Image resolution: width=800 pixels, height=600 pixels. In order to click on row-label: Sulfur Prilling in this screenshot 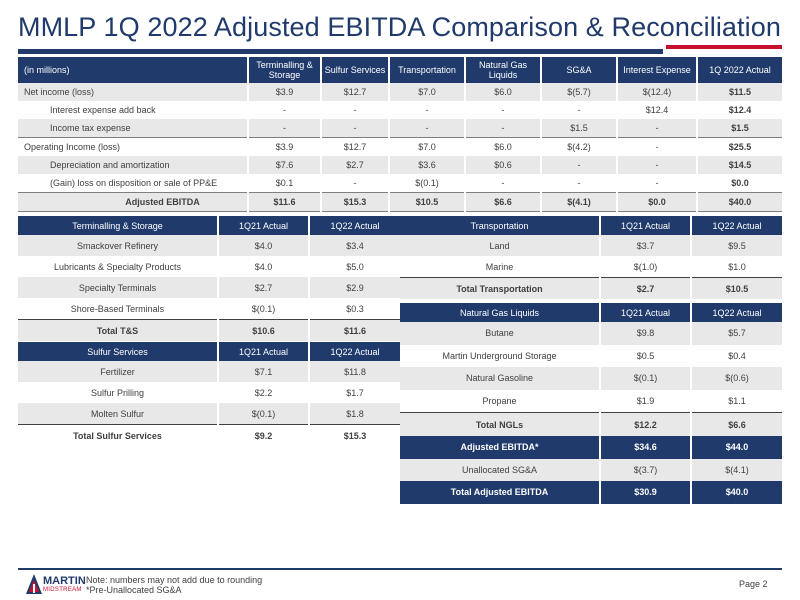, I will do `click(118, 392)`.